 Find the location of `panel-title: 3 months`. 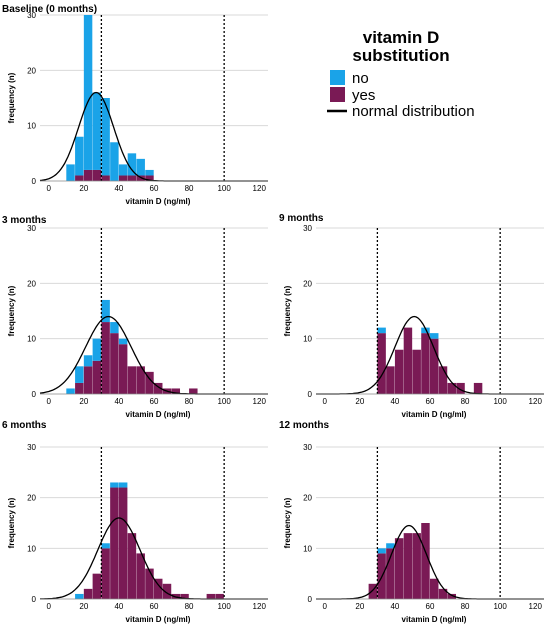

panel-title: 3 months is located at coordinates (24, 220).